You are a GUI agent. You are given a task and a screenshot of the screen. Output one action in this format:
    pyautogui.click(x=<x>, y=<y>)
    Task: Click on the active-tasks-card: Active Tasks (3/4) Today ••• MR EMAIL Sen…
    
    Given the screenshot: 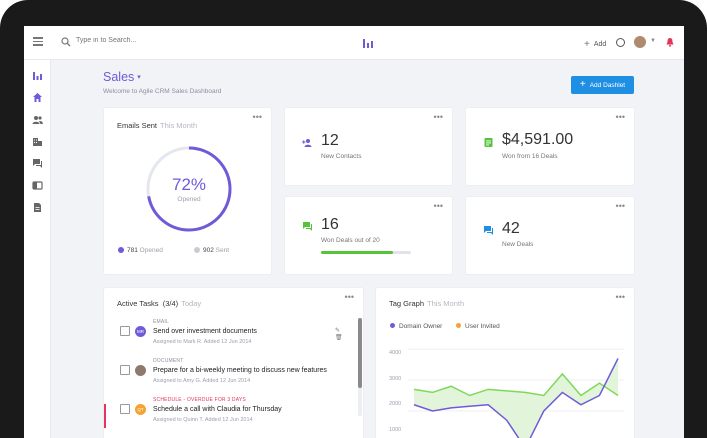 What is the action you would take?
    pyautogui.click(x=233, y=363)
    